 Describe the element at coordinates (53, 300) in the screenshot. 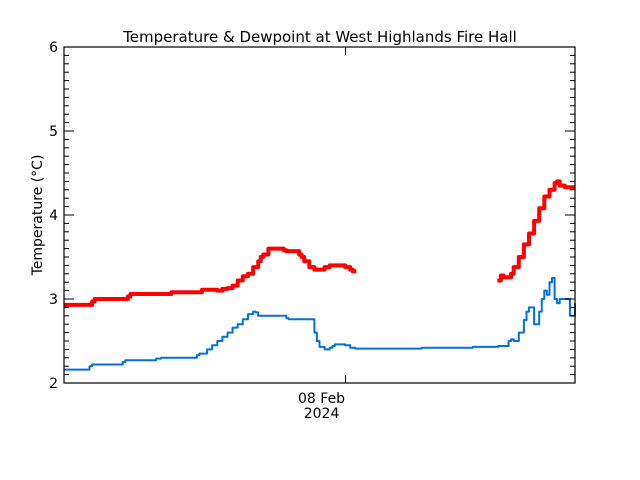

I see `y-tick-label: 3` at that location.